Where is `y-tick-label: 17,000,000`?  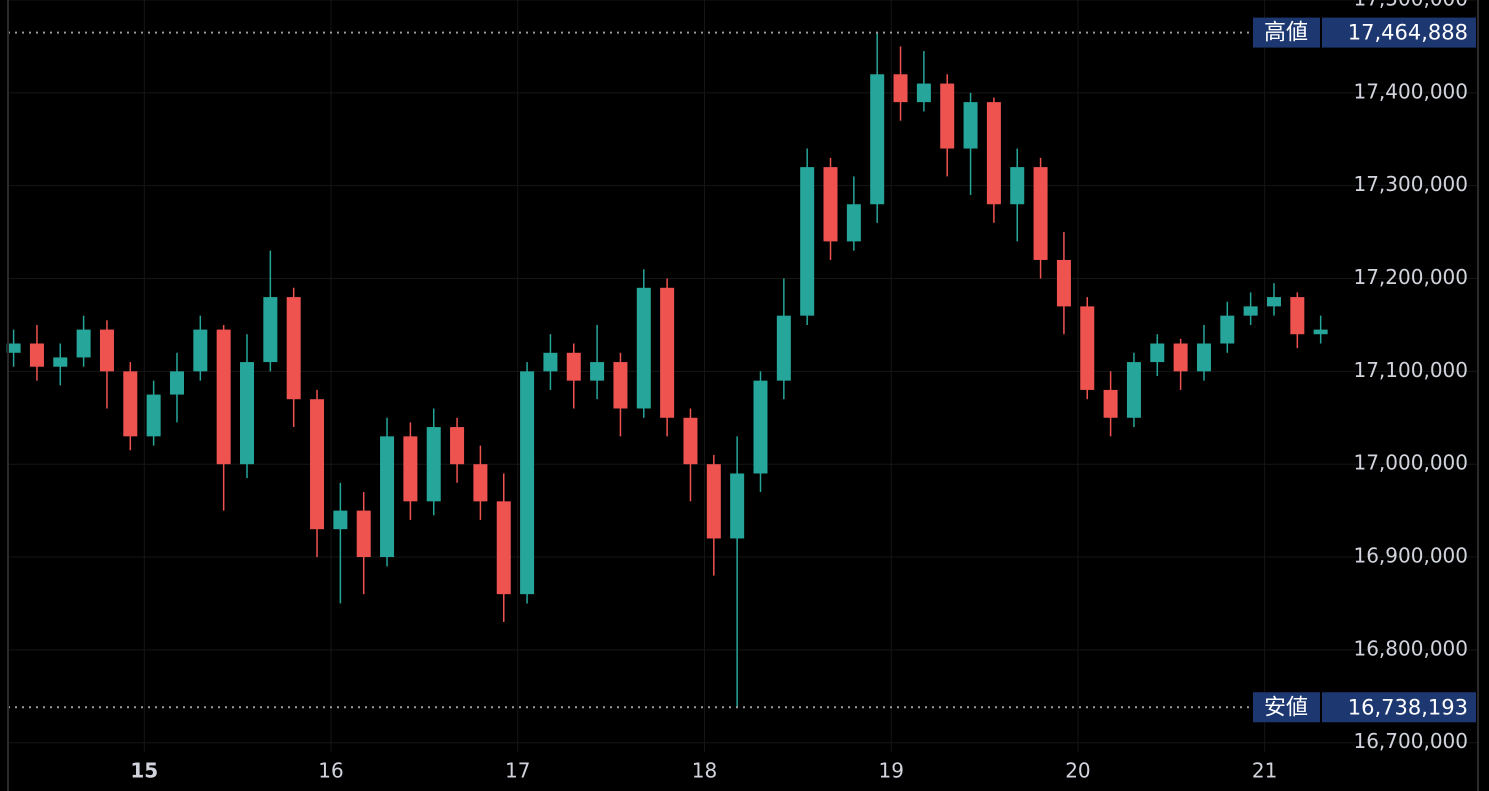 y-tick-label: 17,000,000 is located at coordinates (1410, 463).